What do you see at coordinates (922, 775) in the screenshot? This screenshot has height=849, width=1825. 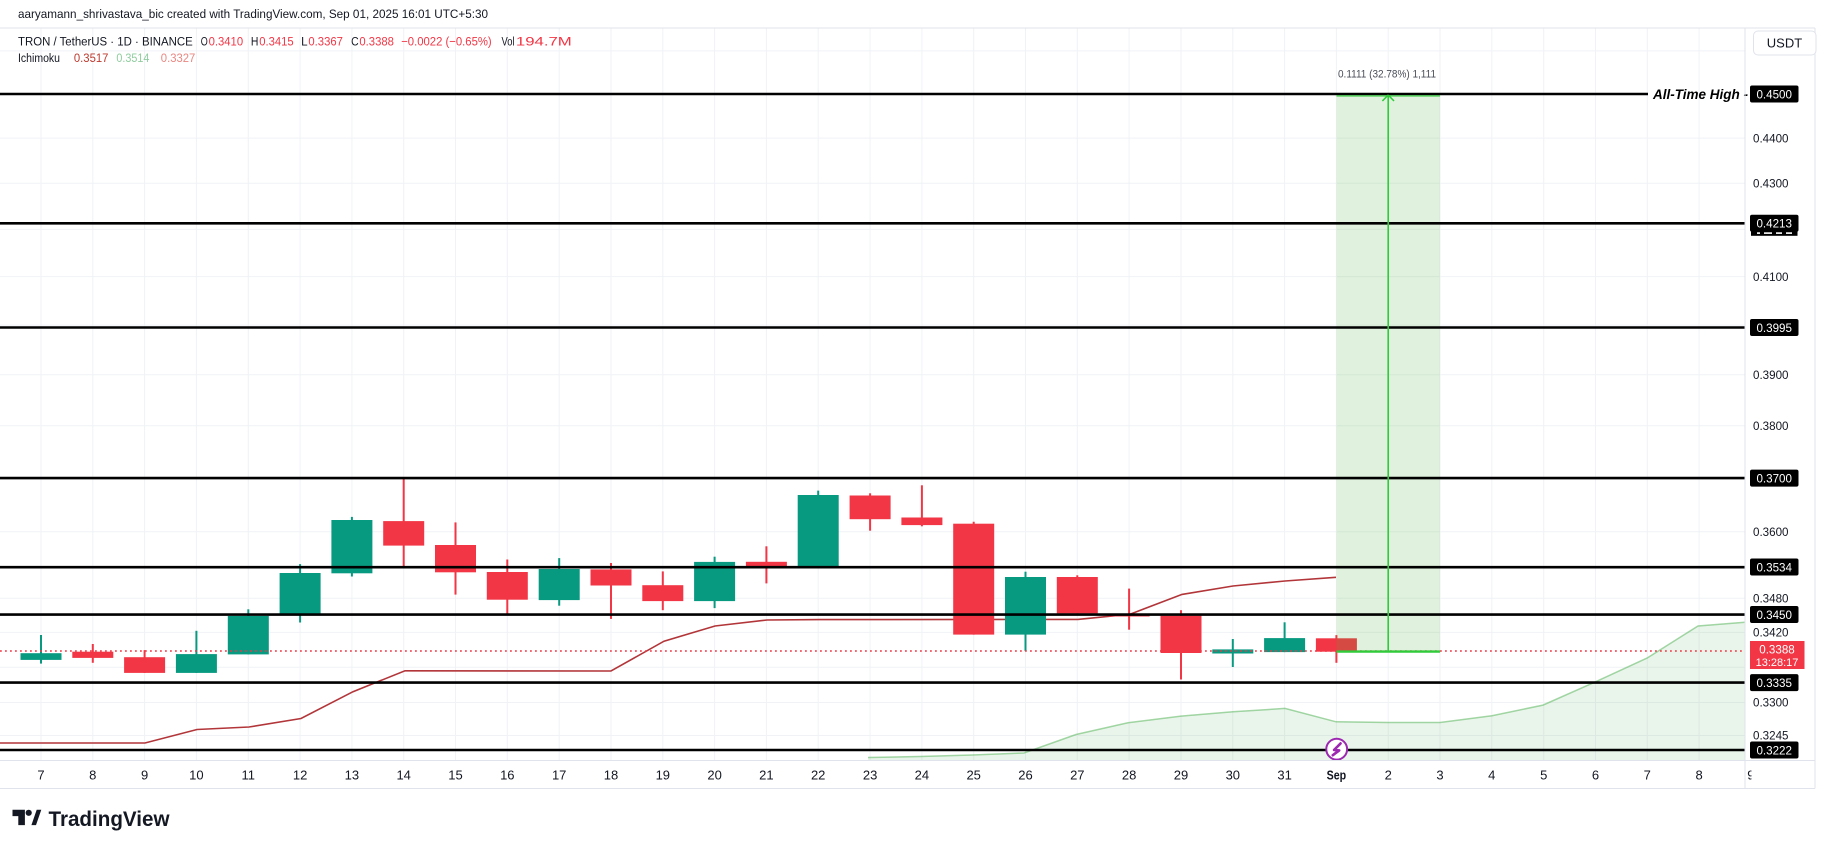 I see `svg-text: 24` at bounding box center [922, 775].